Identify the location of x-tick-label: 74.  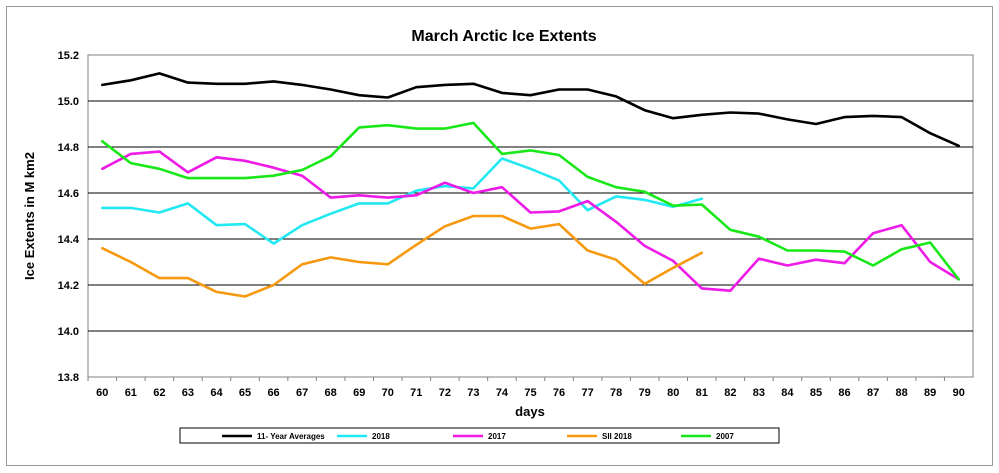
(502, 393).